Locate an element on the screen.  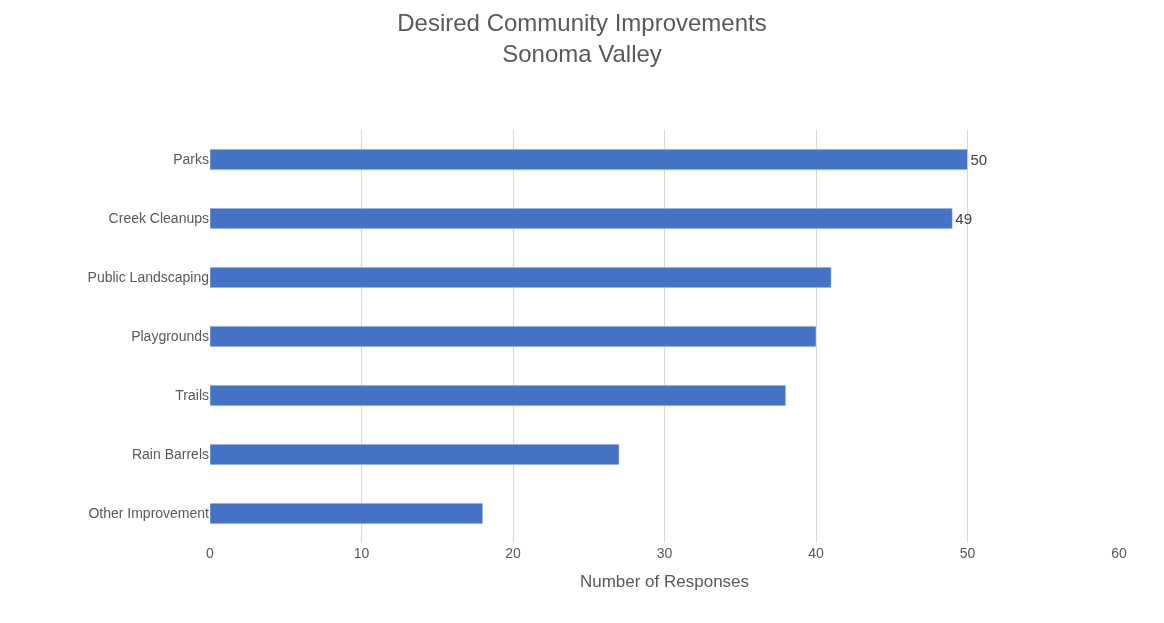
y-tick-label: Parks is located at coordinates (191, 159).